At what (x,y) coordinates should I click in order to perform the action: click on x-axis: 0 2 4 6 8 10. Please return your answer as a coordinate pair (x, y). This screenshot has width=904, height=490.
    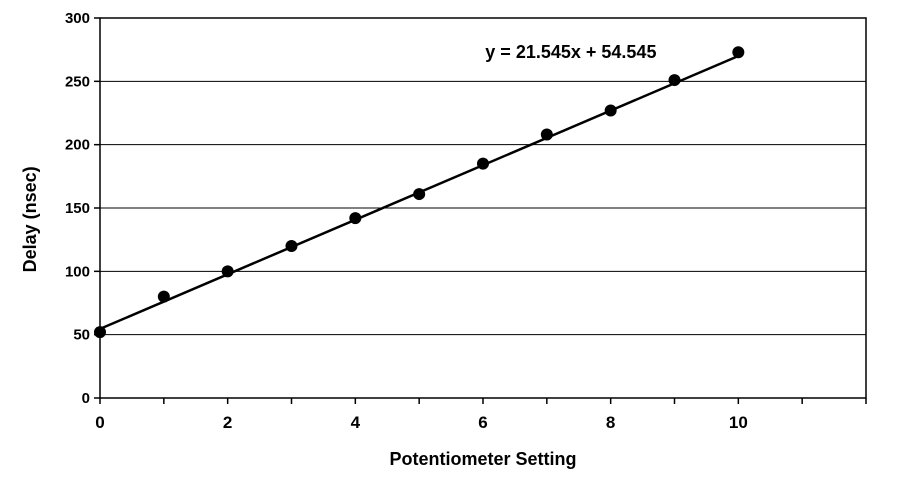
    Looking at the image, I should click on (481, 415).